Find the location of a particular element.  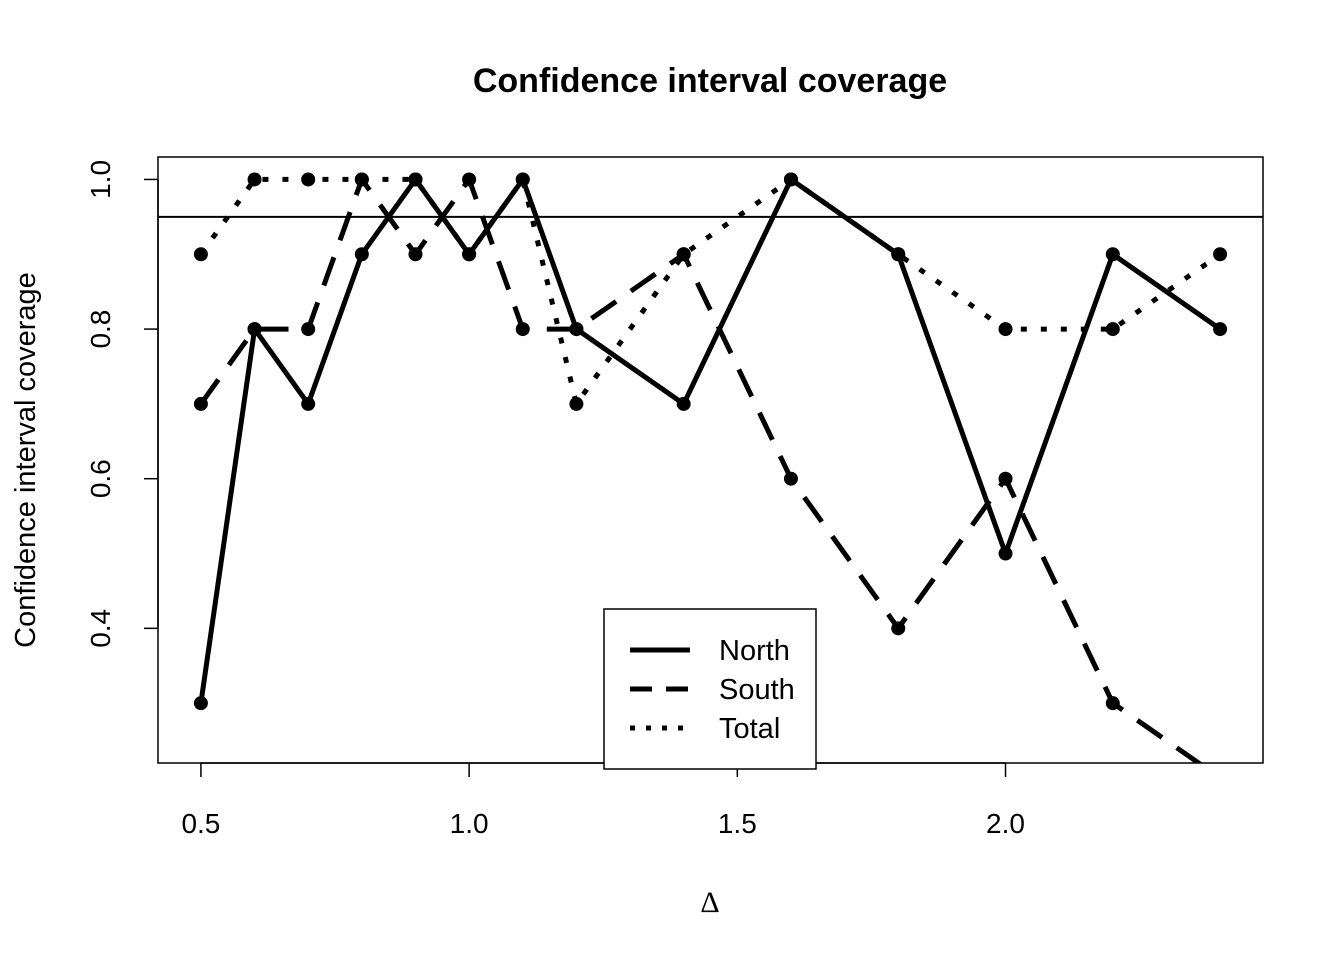

legend-label-north: North is located at coordinates (754, 651).